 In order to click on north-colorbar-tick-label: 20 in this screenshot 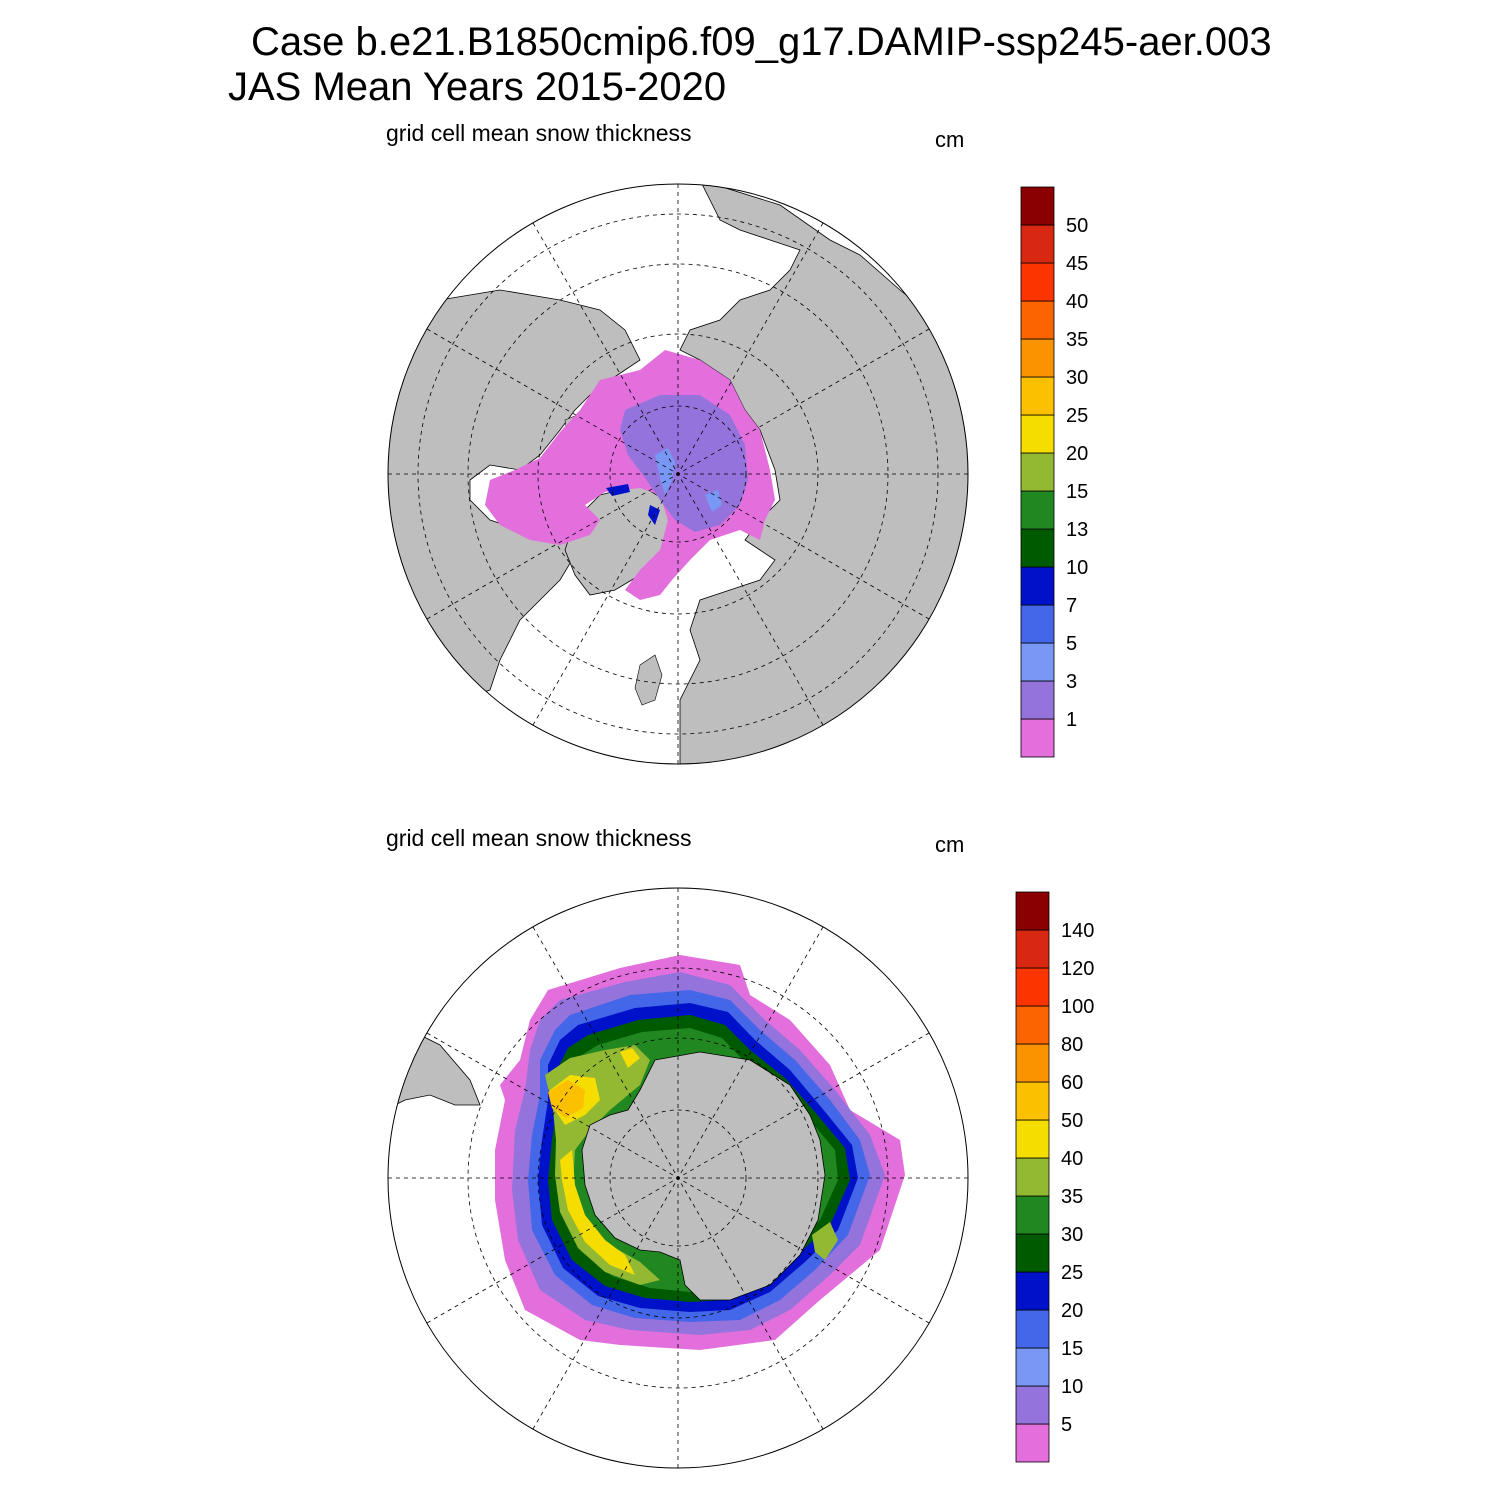, I will do `click(1077, 454)`.